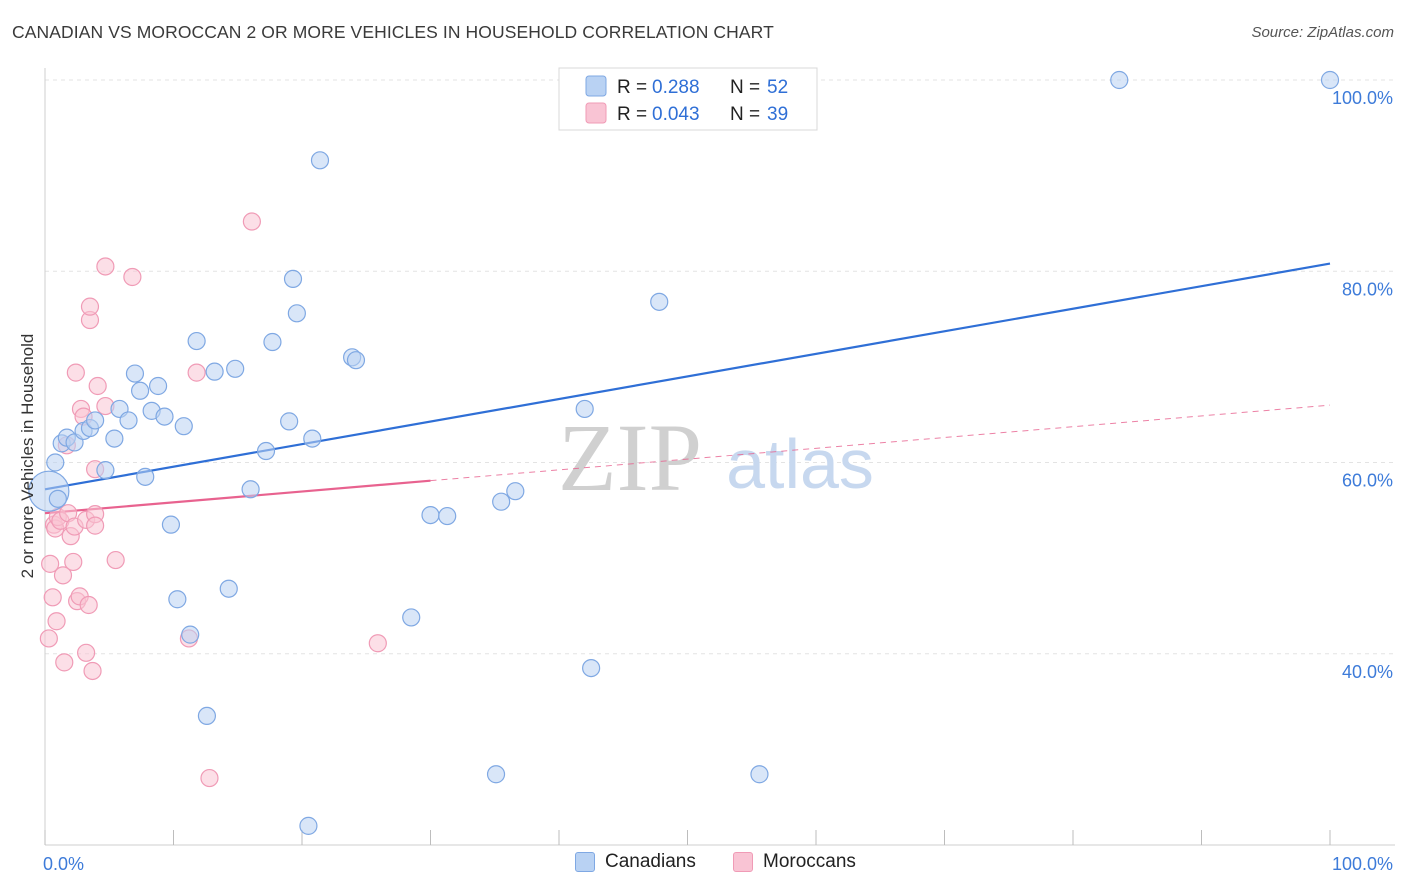 This screenshot has width=1406, height=892. Describe the element at coordinates (27, 456) in the screenshot. I see `y-axis-label: 2 or more Vehicles in Household` at that location.